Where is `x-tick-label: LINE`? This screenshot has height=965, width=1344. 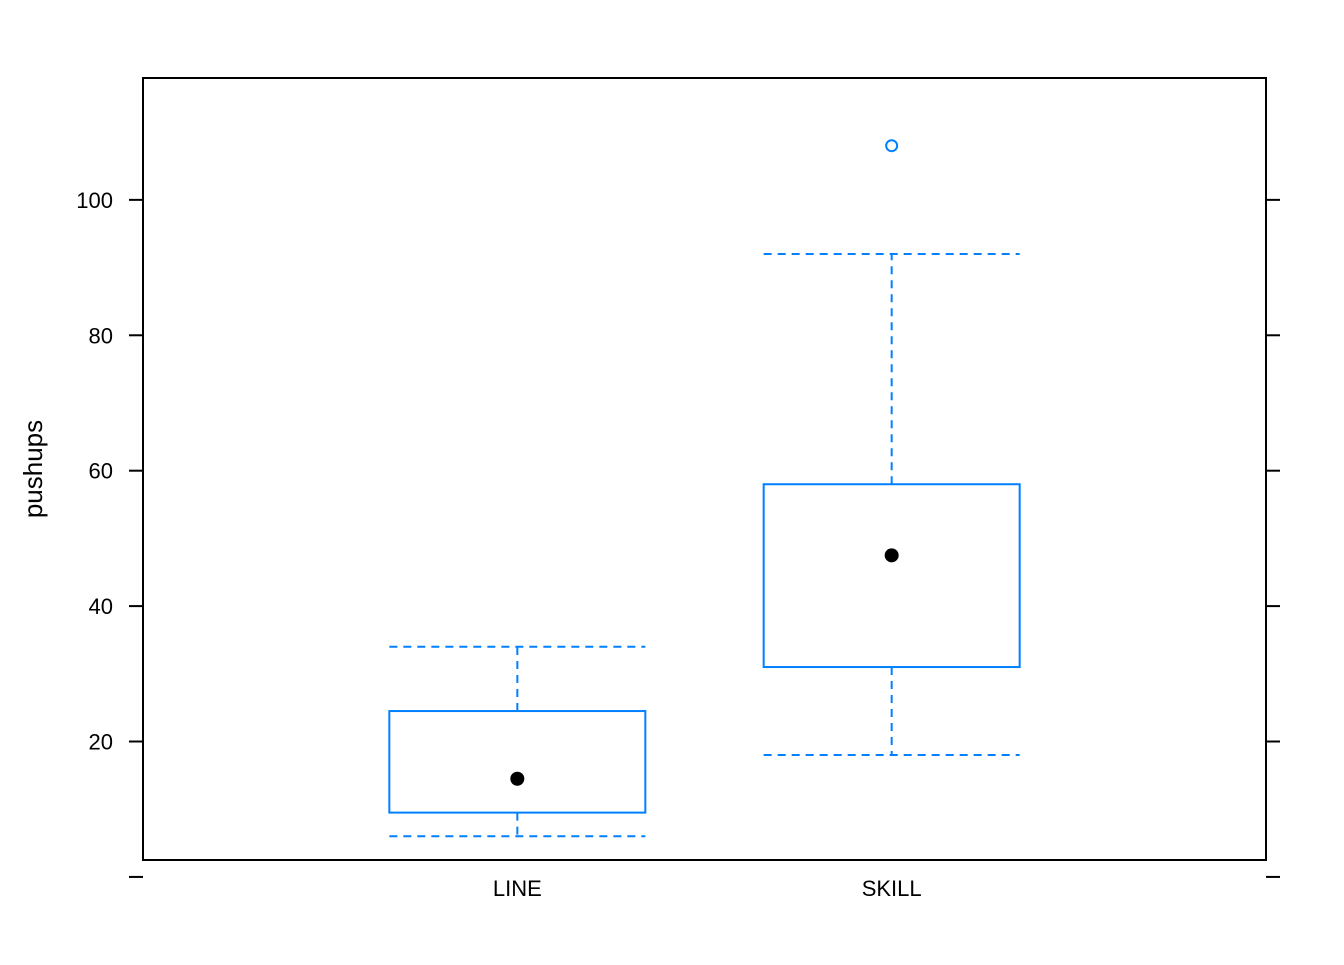 x-tick-label: LINE is located at coordinates (517, 888).